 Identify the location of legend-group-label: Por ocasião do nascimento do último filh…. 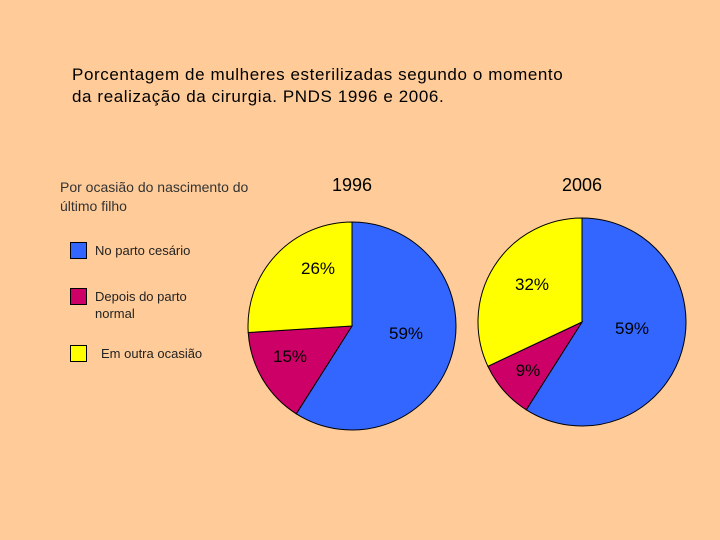
(154, 196).